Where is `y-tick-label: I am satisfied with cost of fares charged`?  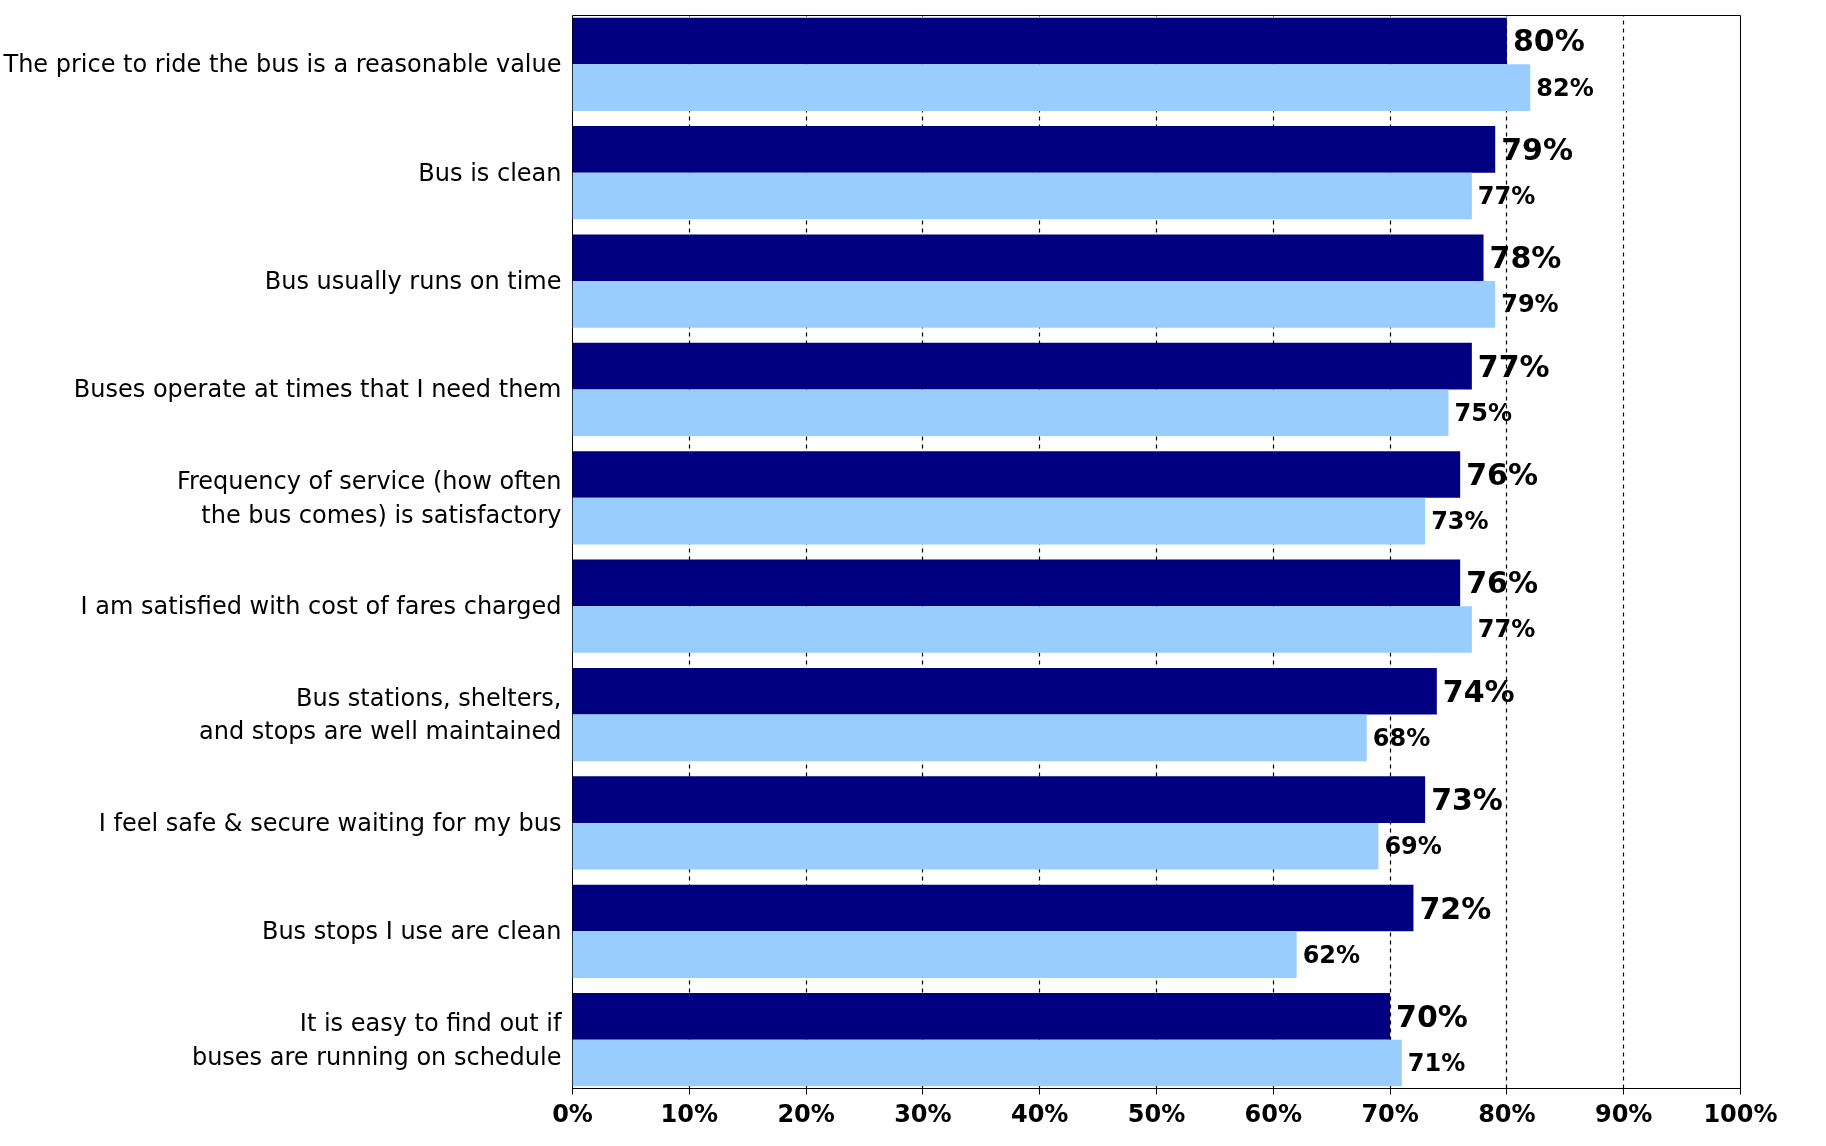 y-tick-label: I am satisfied with cost of fares charged is located at coordinates (321, 606).